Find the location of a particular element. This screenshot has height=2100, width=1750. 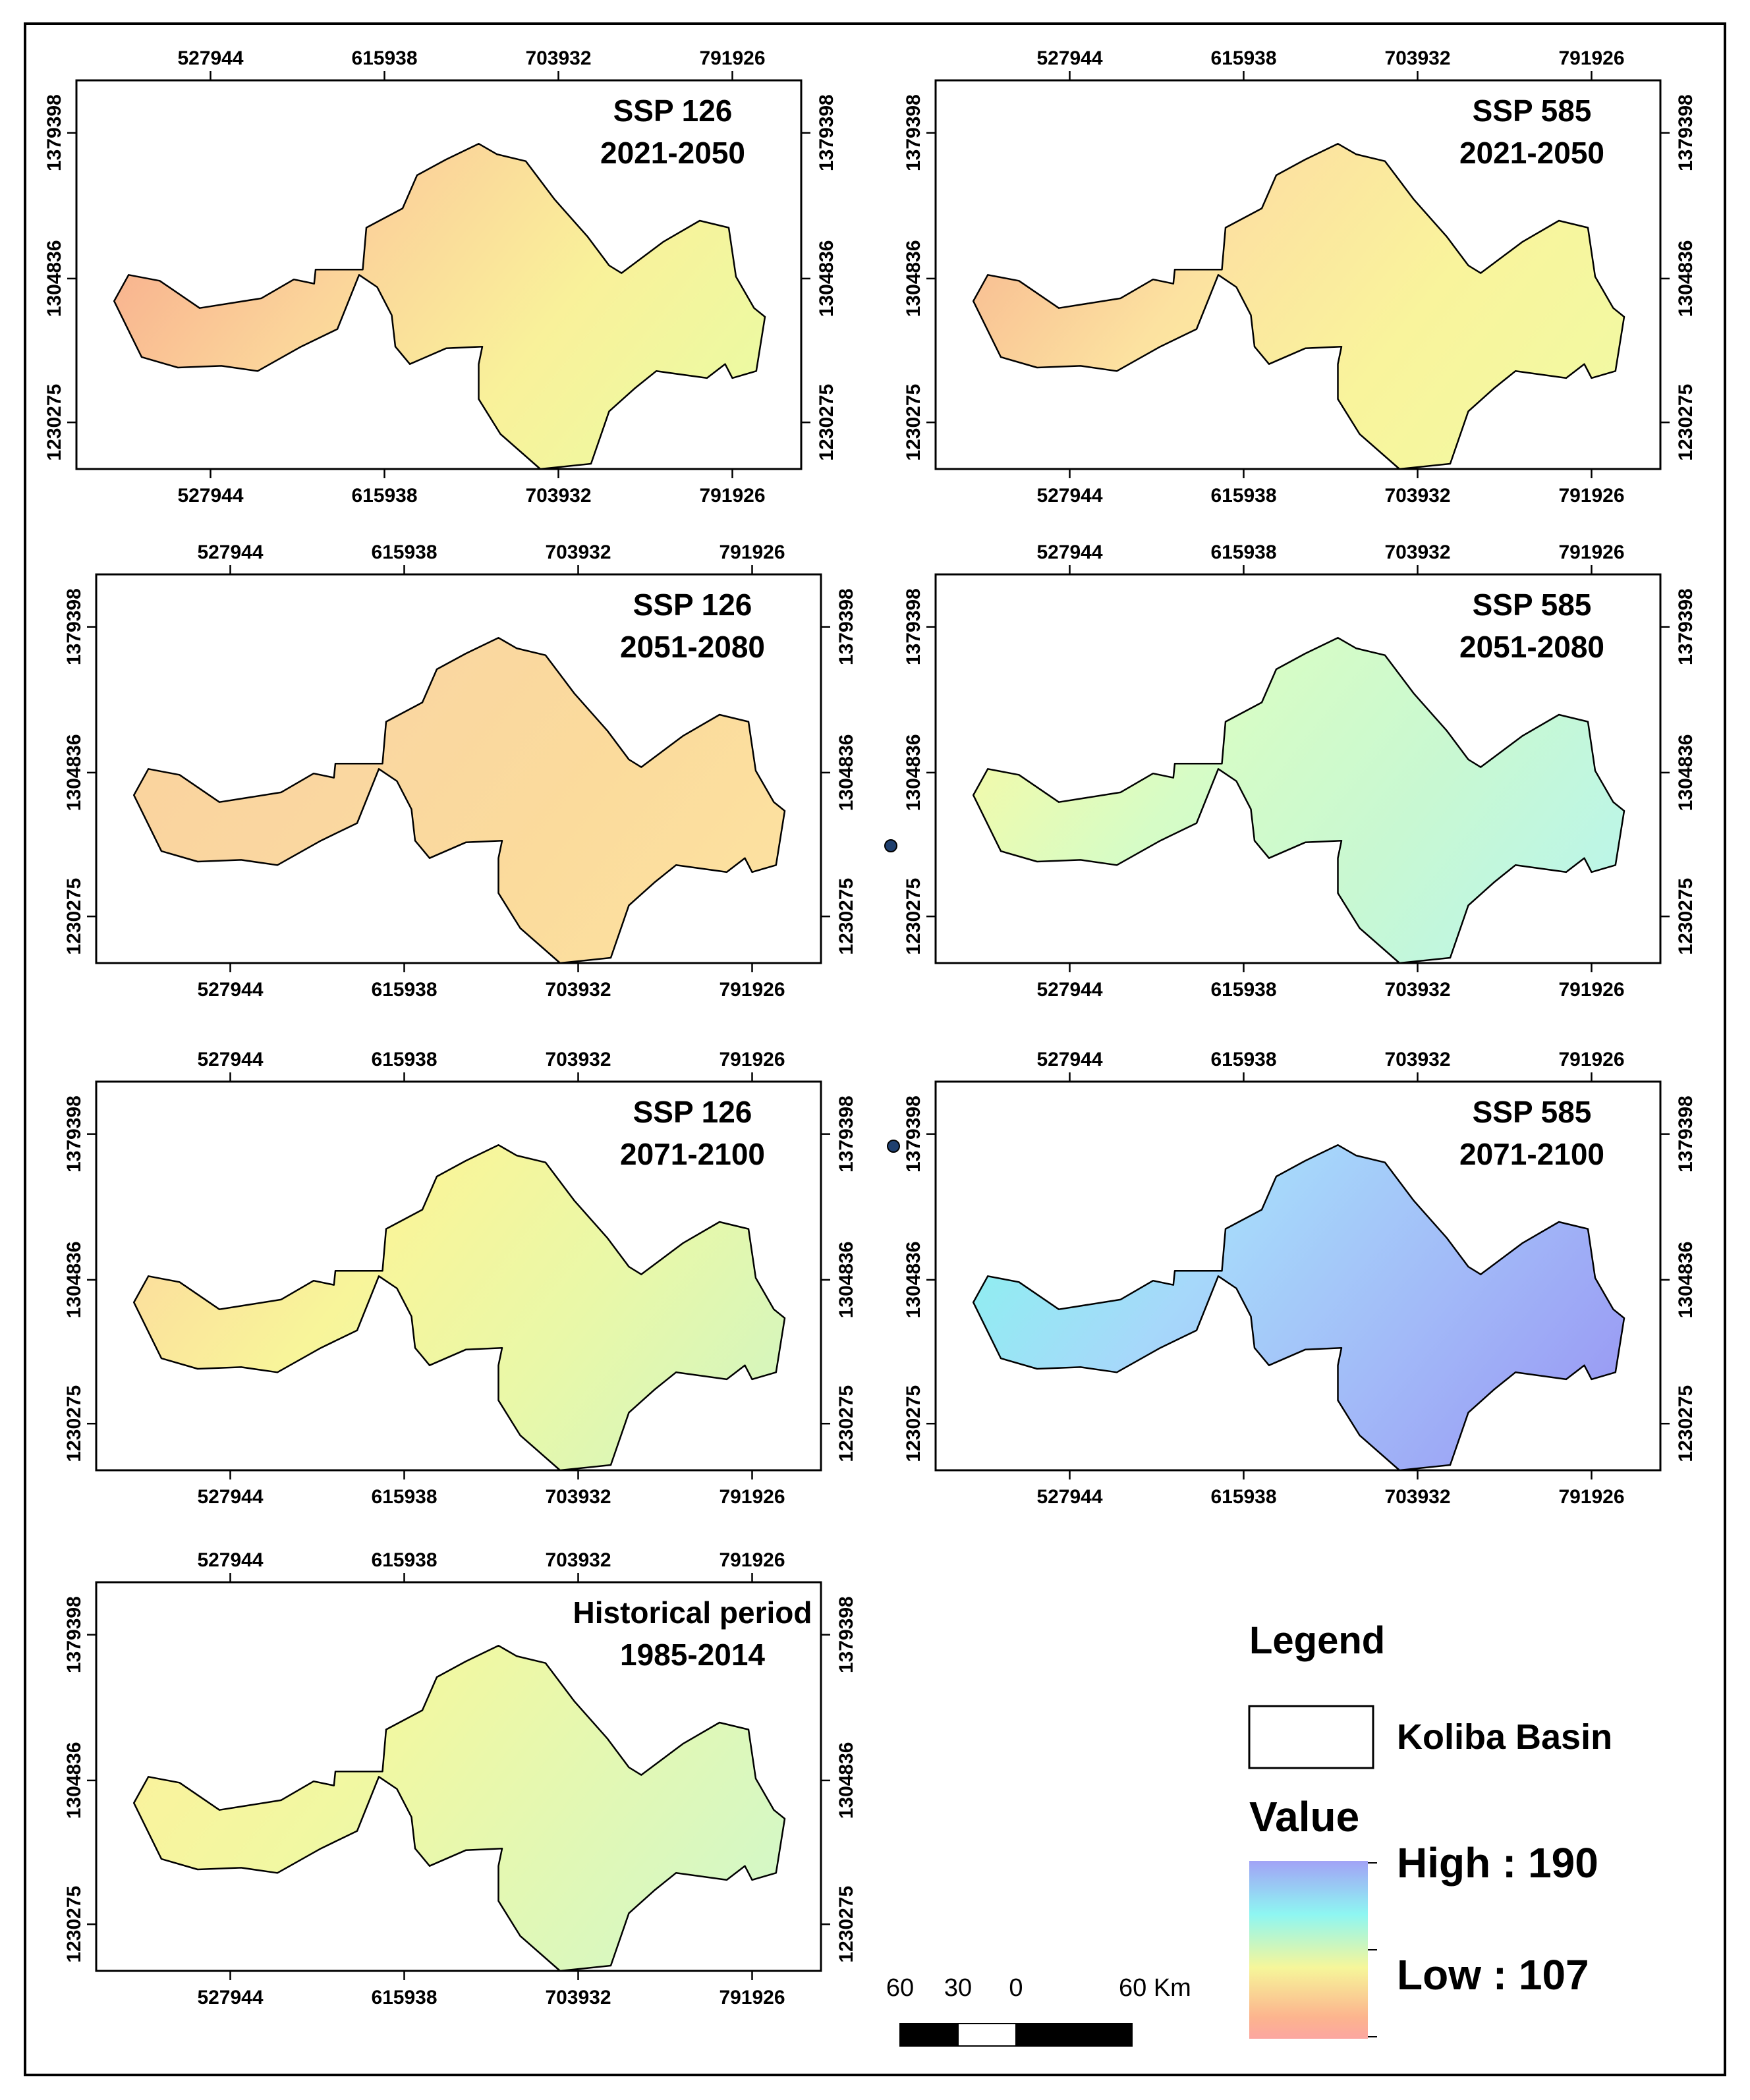

basin-swatch is located at coordinates (1311, 1737).